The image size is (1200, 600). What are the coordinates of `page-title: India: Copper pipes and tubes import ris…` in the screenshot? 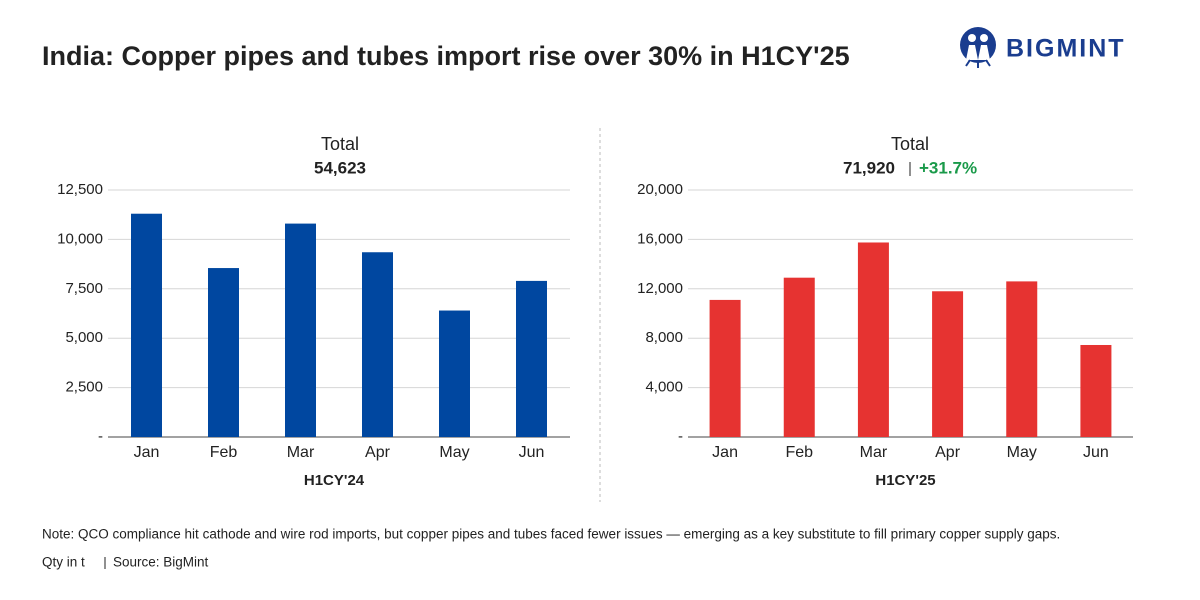 It's located at (446, 56).